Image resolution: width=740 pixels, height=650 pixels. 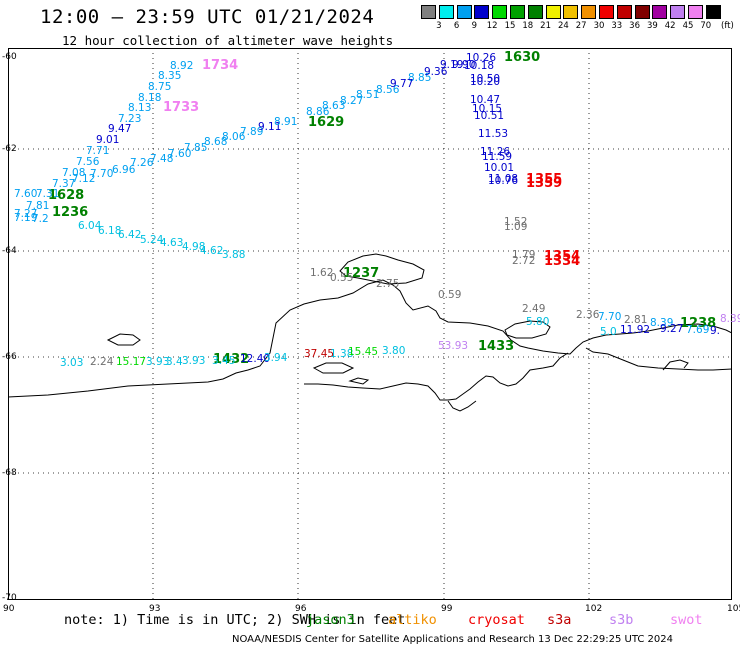 I want to click on wave-height-value: 1.38, so click(x=342, y=354).